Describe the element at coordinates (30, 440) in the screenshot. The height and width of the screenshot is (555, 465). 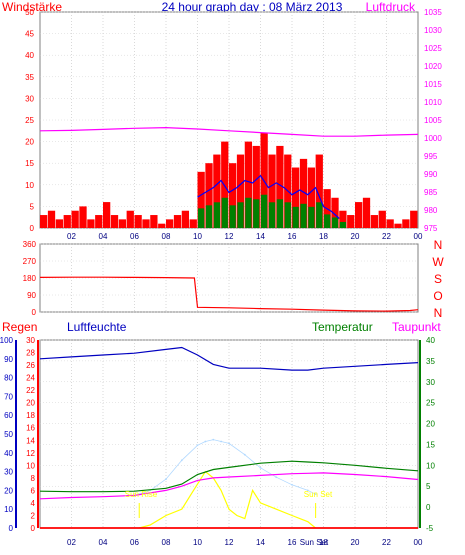
I see `rain-tick-label: 14` at that location.